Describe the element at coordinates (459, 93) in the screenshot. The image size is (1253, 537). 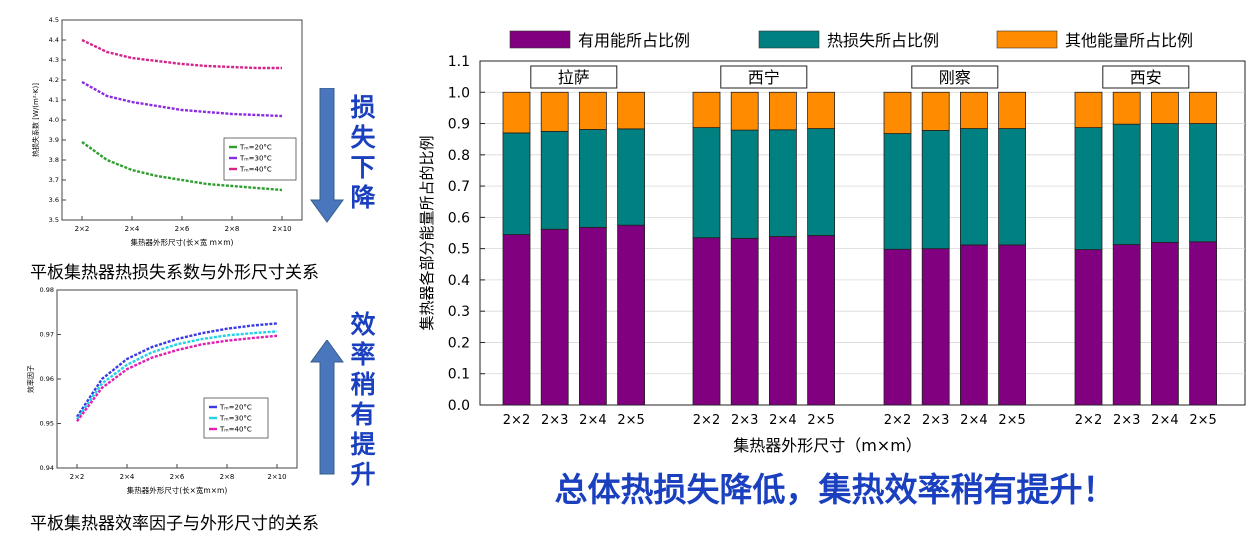
I see `y-tick-label: 1.0` at that location.